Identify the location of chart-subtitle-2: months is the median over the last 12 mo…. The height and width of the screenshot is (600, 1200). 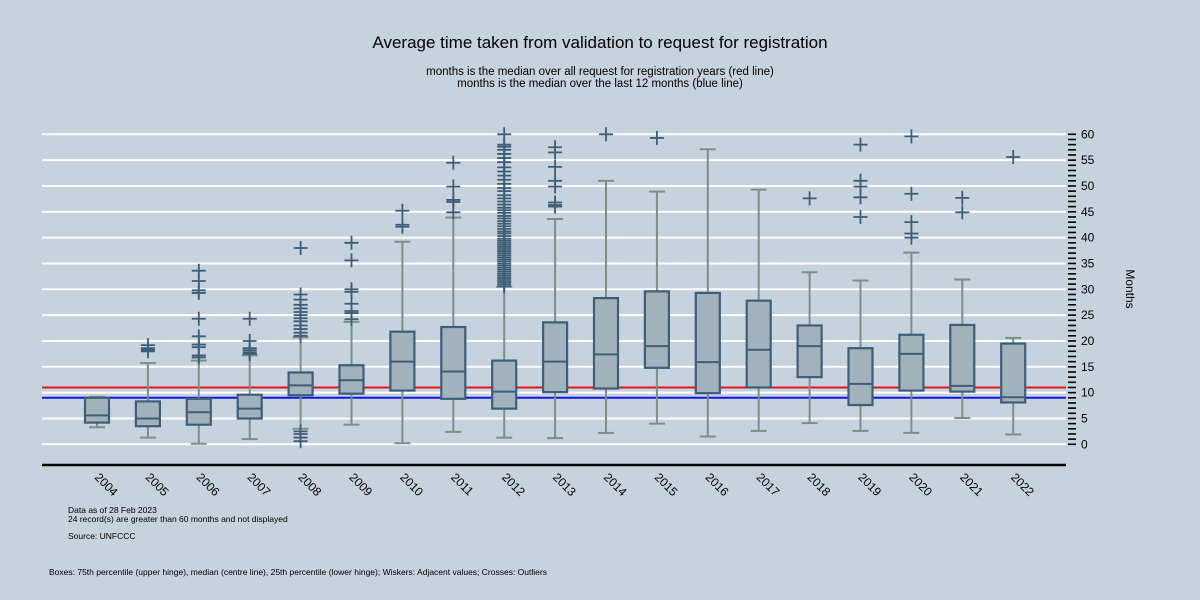
(600, 84).